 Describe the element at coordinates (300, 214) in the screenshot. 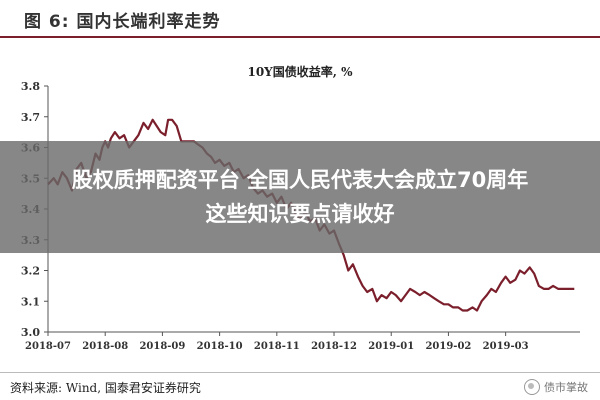

I see `banner-subline: 这些知识要点请收好` at that location.